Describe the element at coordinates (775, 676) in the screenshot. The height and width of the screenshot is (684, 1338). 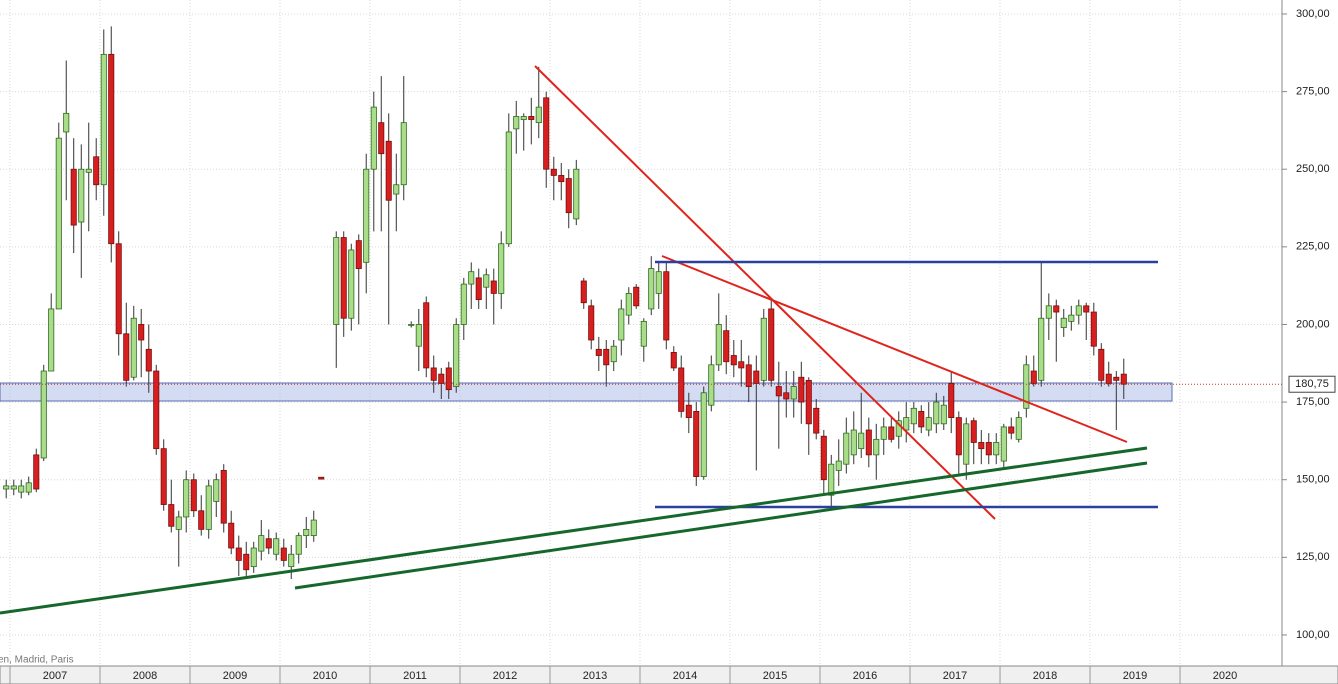
I see `x-tick-label: 2015` at that location.